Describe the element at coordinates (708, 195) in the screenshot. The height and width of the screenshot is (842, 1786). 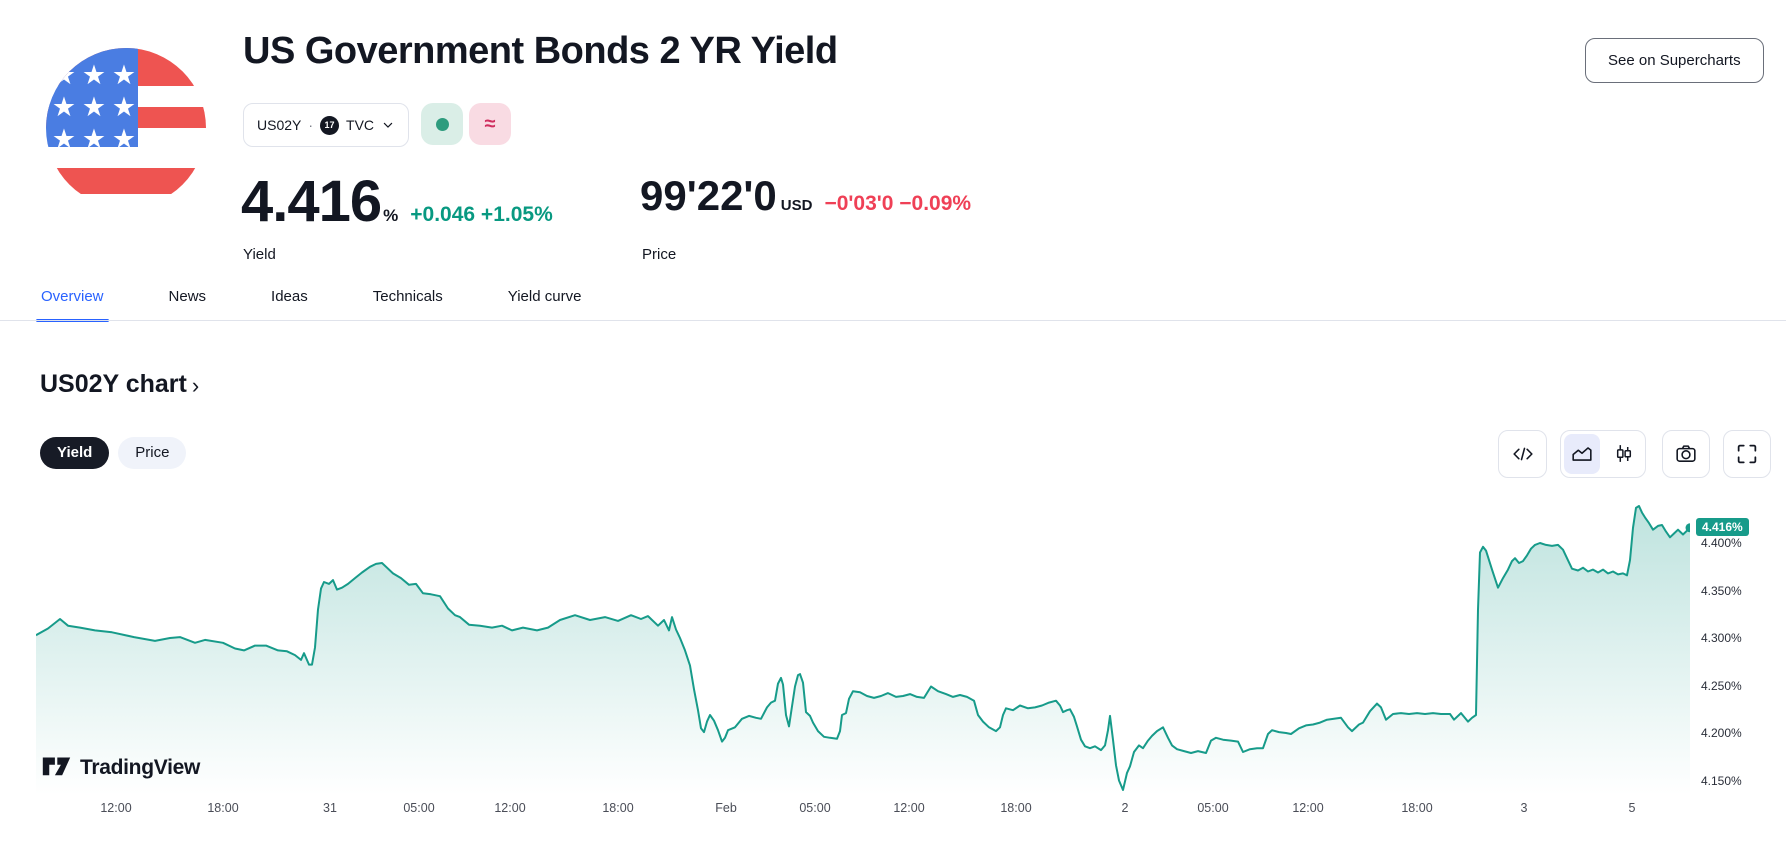
I see `price-value: 99'22'0` at that location.